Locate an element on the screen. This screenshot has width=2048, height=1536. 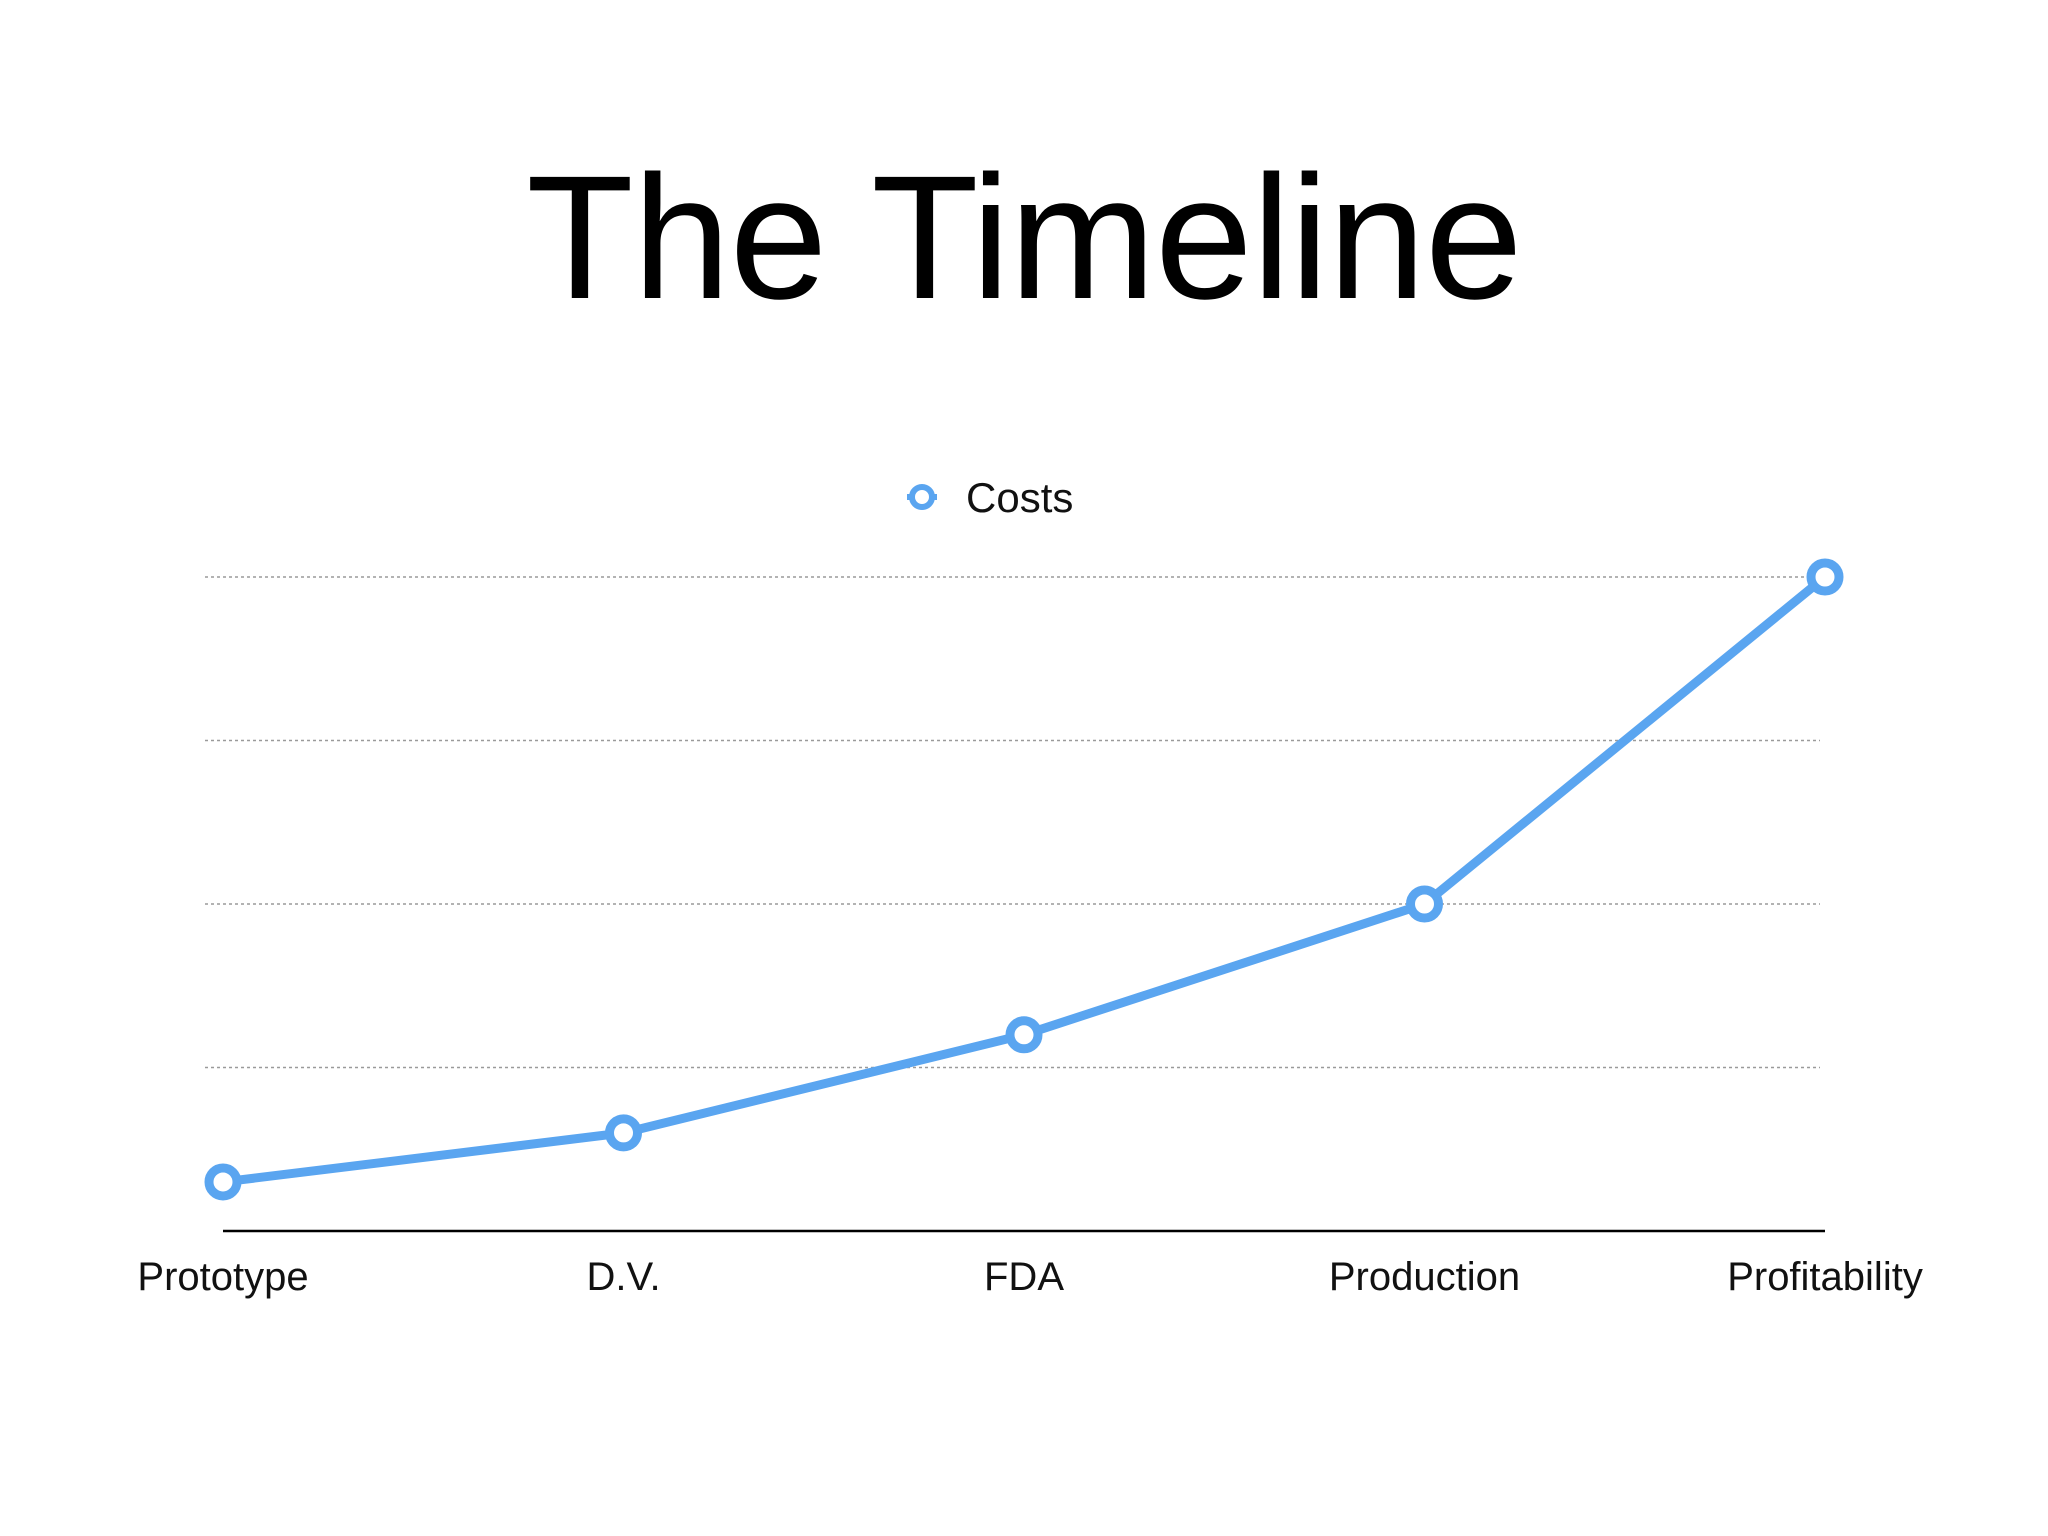
data-point-profitability is located at coordinates (1825, 577).